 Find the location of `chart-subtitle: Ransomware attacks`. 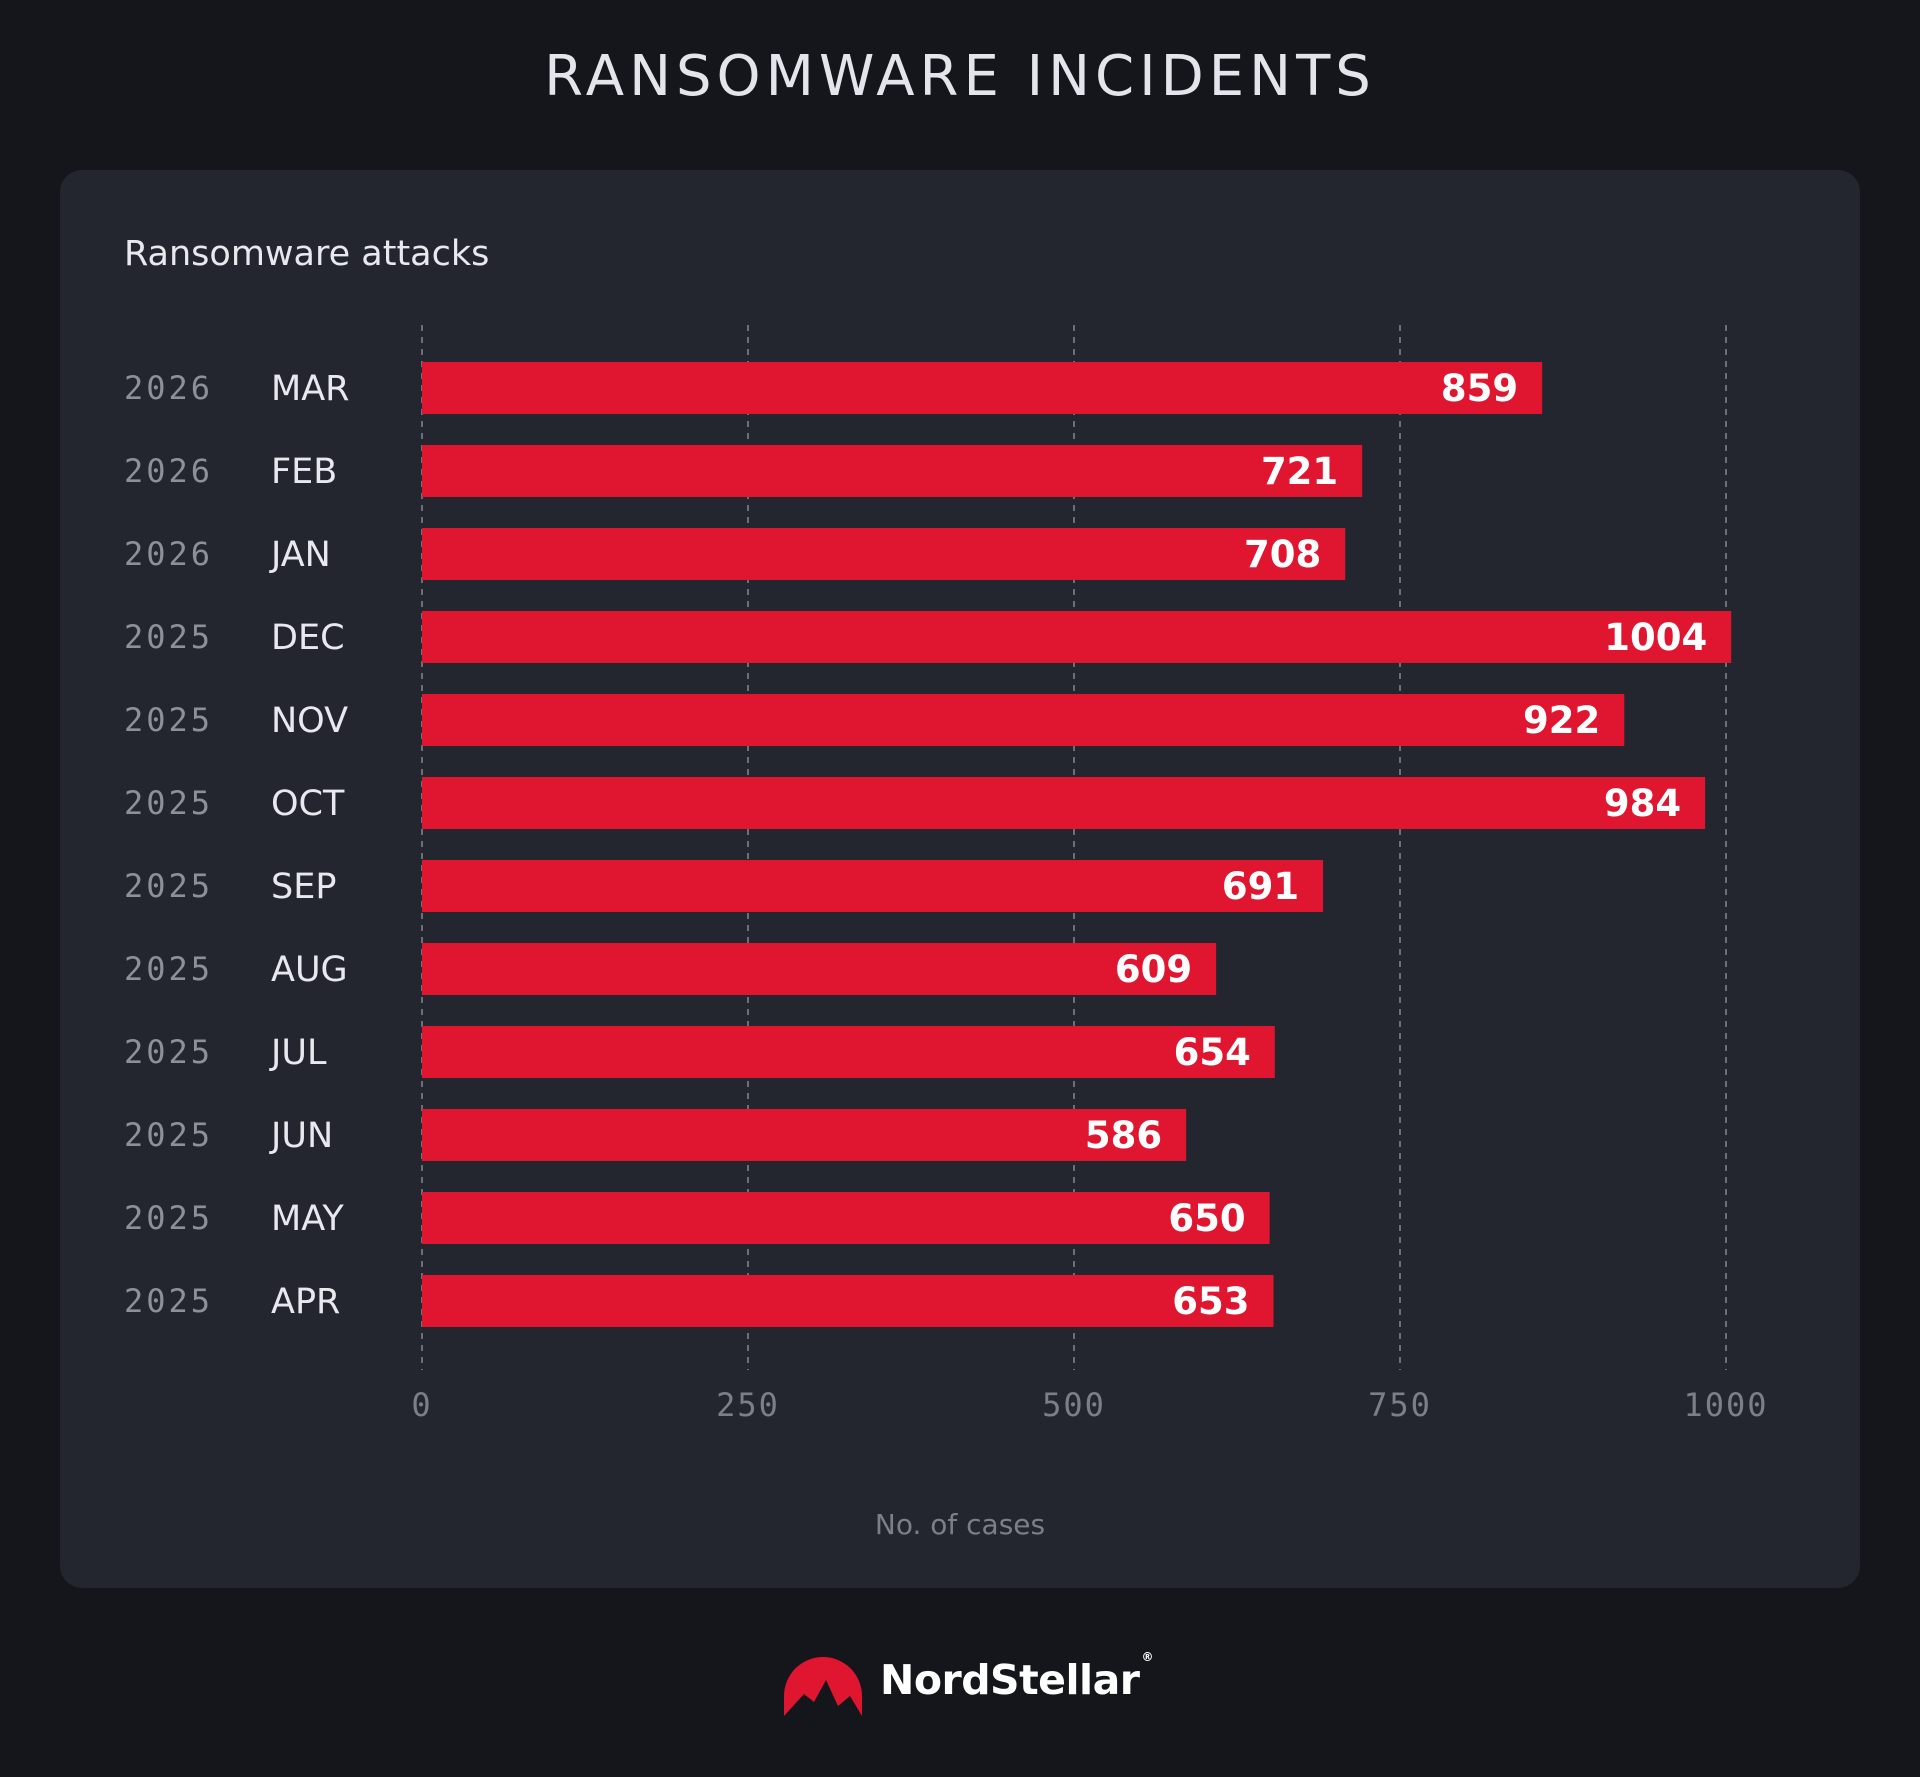

chart-subtitle: Ransomware attacks is located at coordinates (307, 254).